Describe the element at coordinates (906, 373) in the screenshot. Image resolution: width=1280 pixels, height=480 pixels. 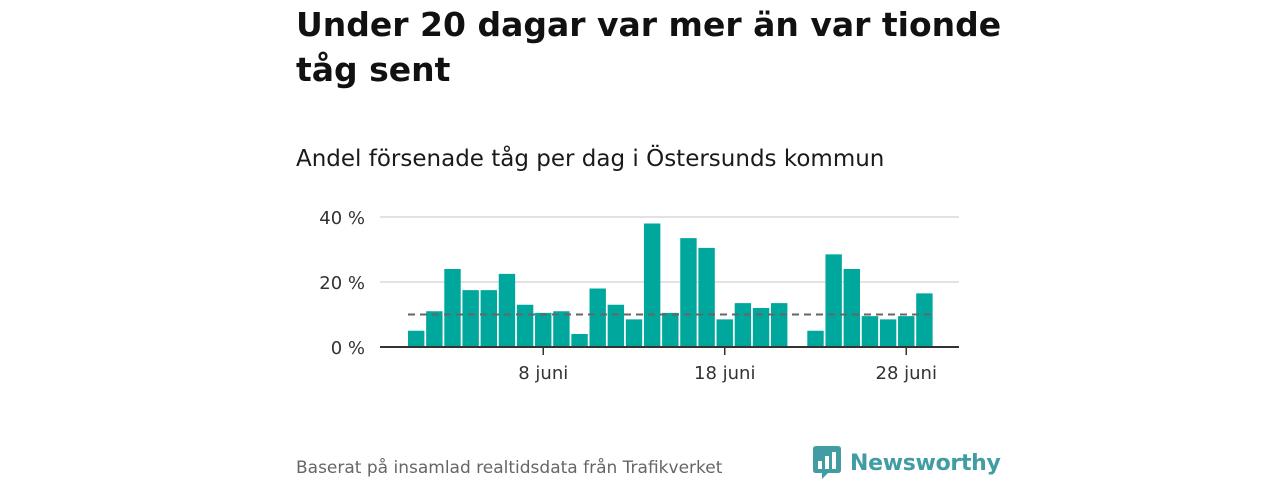
I see `x-tick-label: 28 juni` at that location.